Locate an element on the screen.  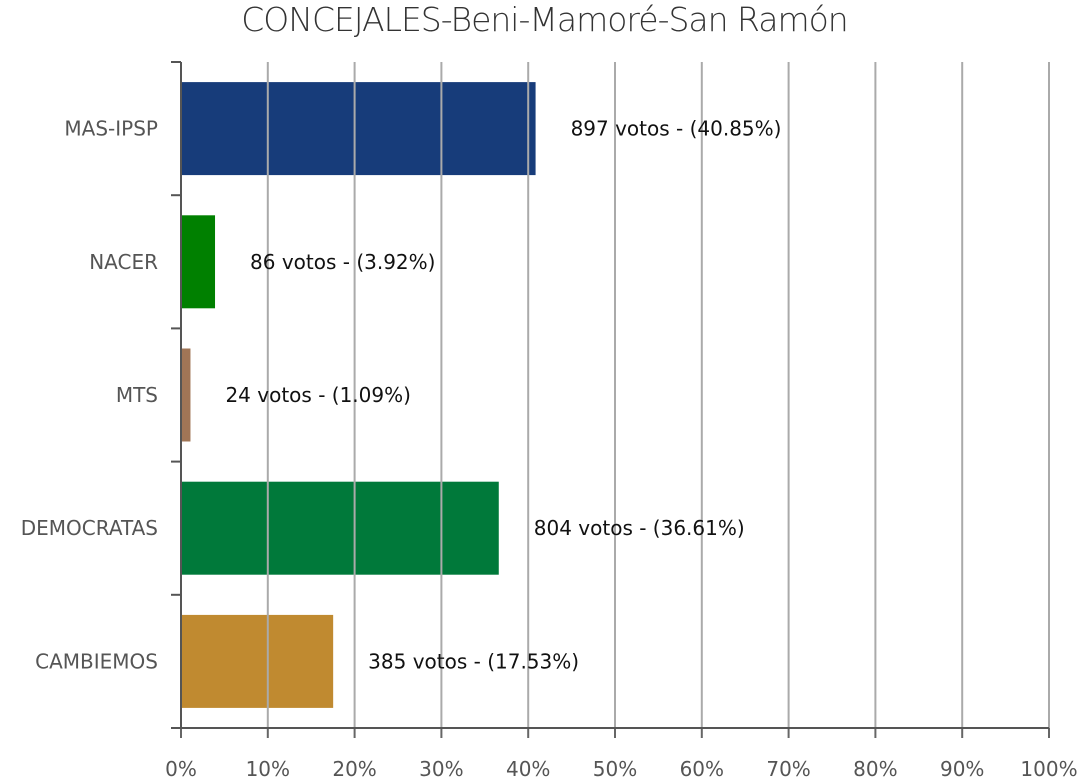
x-tick-label: 20% is located at coordinates (354, 769).